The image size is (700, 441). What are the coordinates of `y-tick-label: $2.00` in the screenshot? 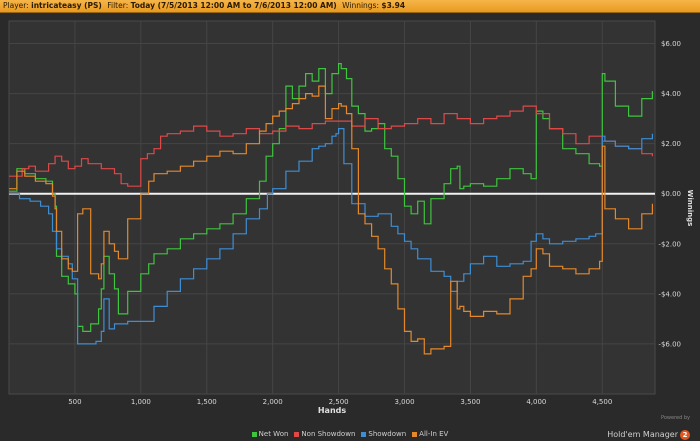 It's located at (671, 144).